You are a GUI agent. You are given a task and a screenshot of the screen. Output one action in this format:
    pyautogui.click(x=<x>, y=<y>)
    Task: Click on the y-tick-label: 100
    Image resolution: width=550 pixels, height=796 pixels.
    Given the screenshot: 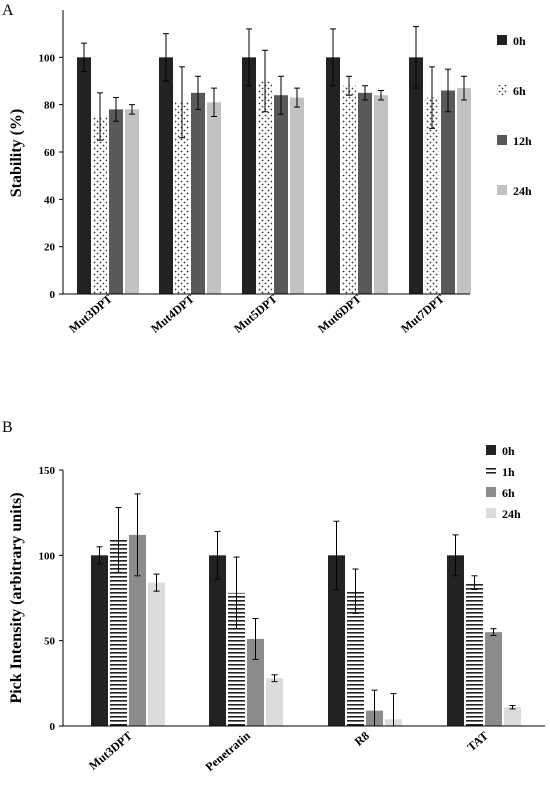 What is the action you would take?
    pyautogui.click(x=47, y=556)
    